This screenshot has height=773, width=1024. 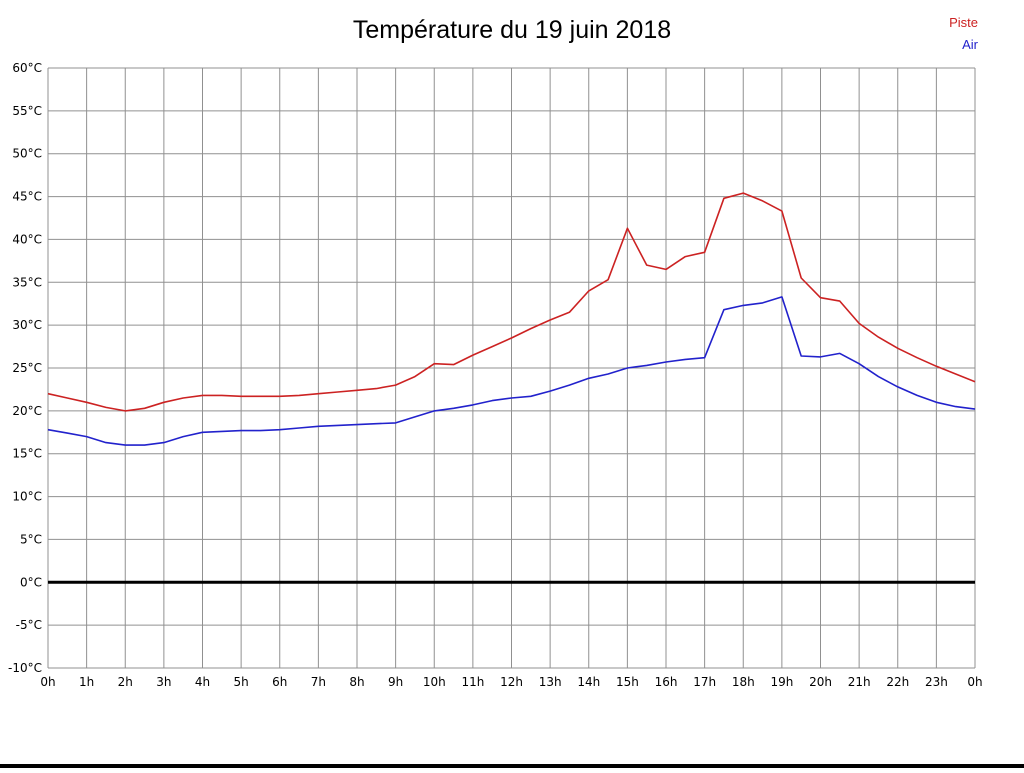 What do you see at coordinates (31, 539) in the screenshot?
I see `svg-text: 5°C` at bounding box center [31, 539].